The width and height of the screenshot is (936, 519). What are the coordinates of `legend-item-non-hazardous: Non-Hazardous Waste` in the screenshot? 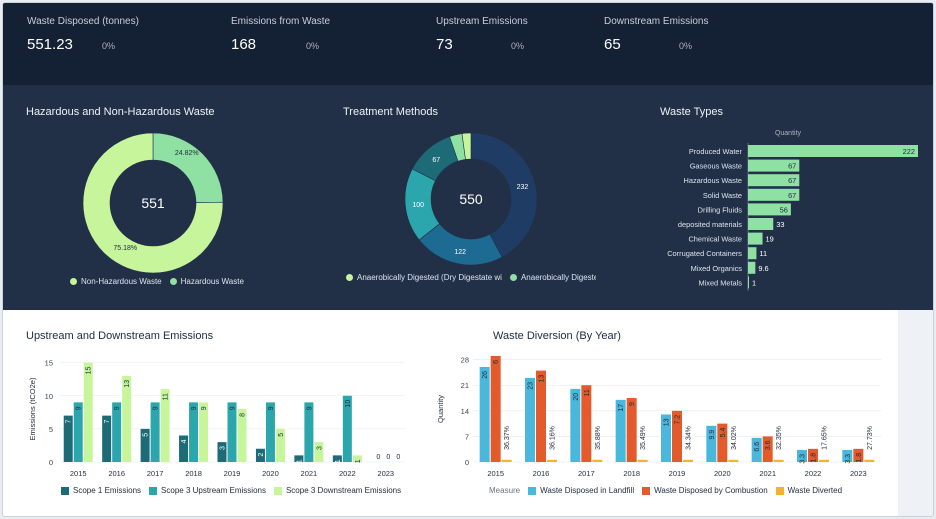 It's located at (116, 281).